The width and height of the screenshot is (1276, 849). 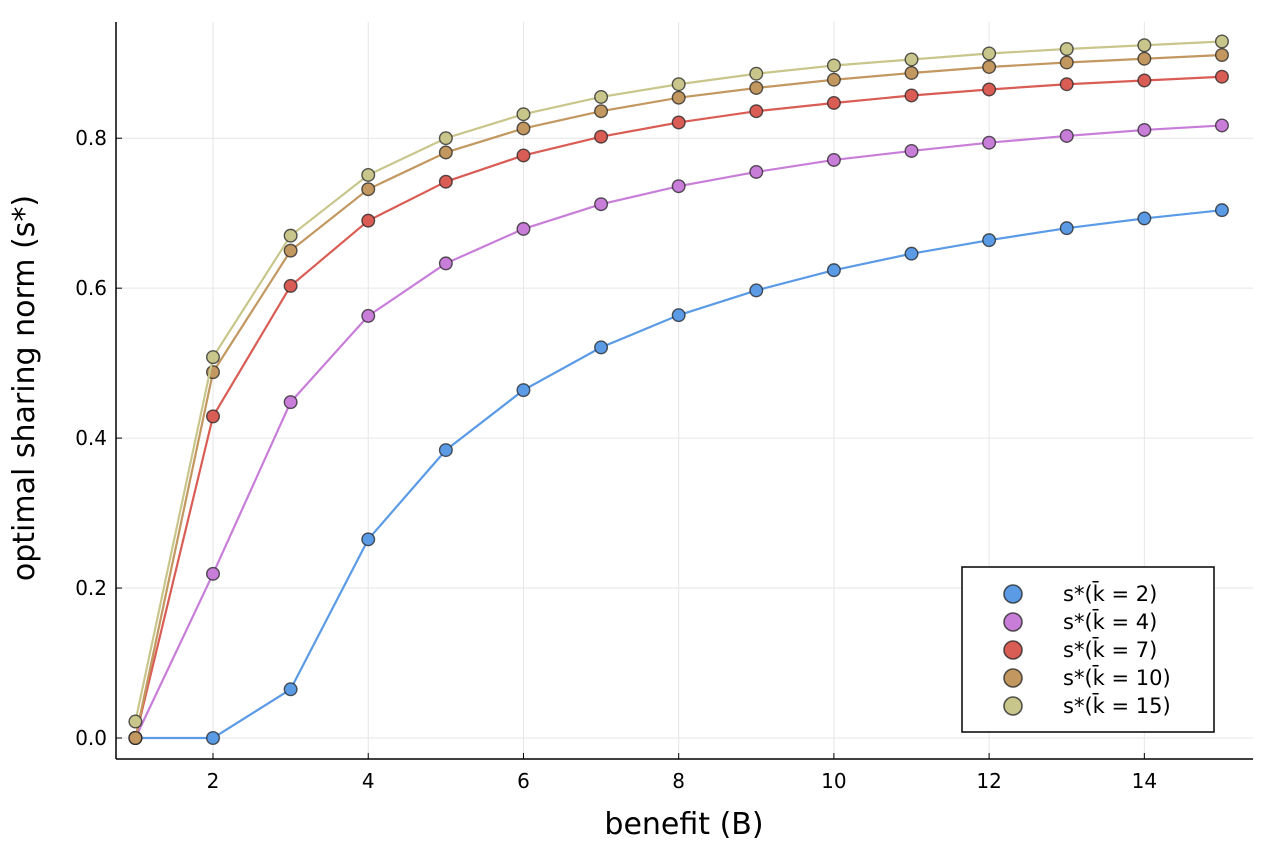 What do you see at coordinates (678, 781) in the screenshot?
I see `x-tick-label: 8` at bounding box center [678, 781].